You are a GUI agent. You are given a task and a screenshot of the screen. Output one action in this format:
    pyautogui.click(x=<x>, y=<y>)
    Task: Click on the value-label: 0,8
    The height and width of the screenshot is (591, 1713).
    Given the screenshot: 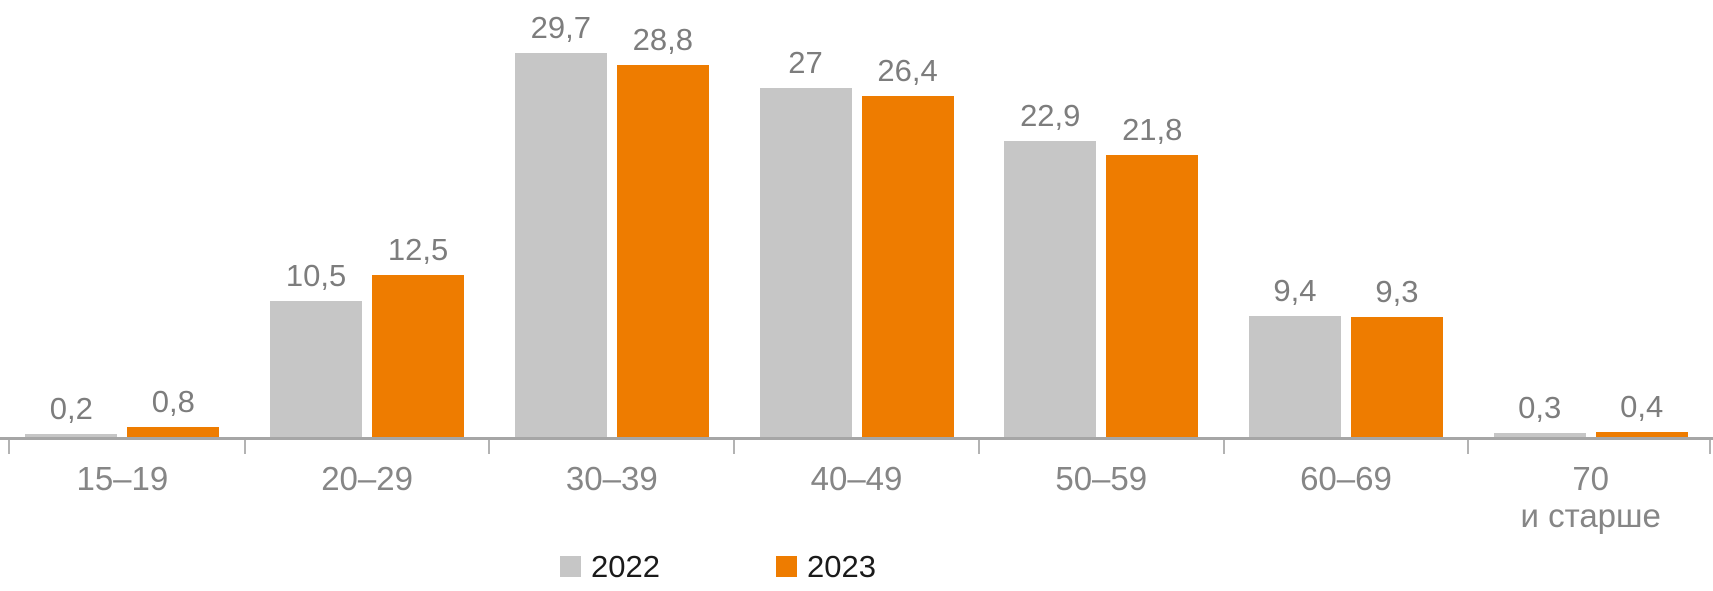 What is the action you would take?
    pyautogui.click(x=173, y=401)
    